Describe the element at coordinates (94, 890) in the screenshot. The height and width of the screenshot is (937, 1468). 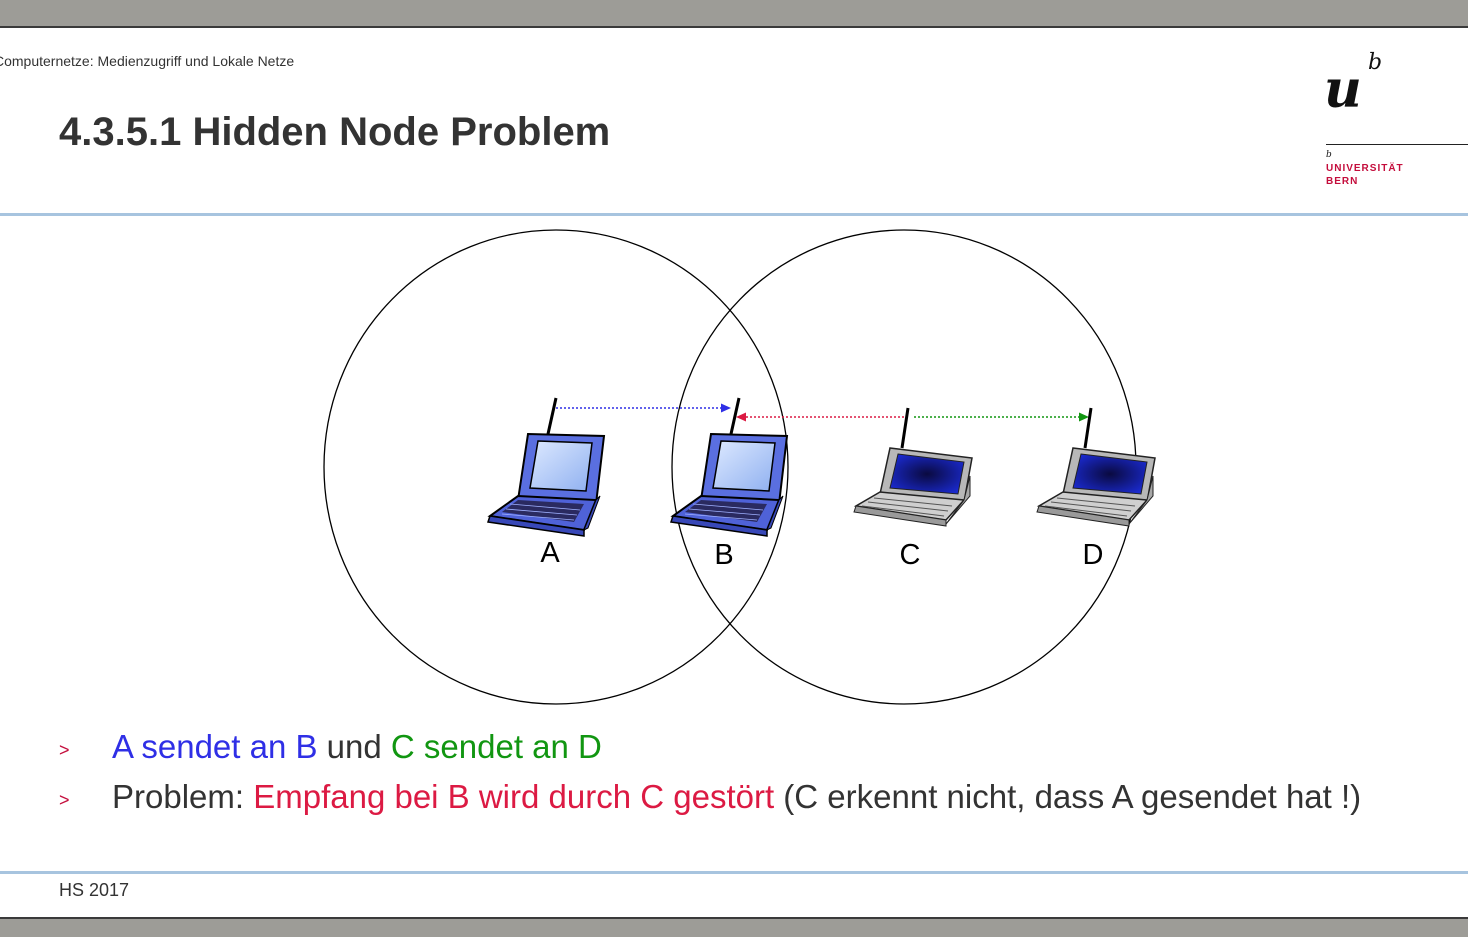
I see `footer-semester: HS 2017` at that location.